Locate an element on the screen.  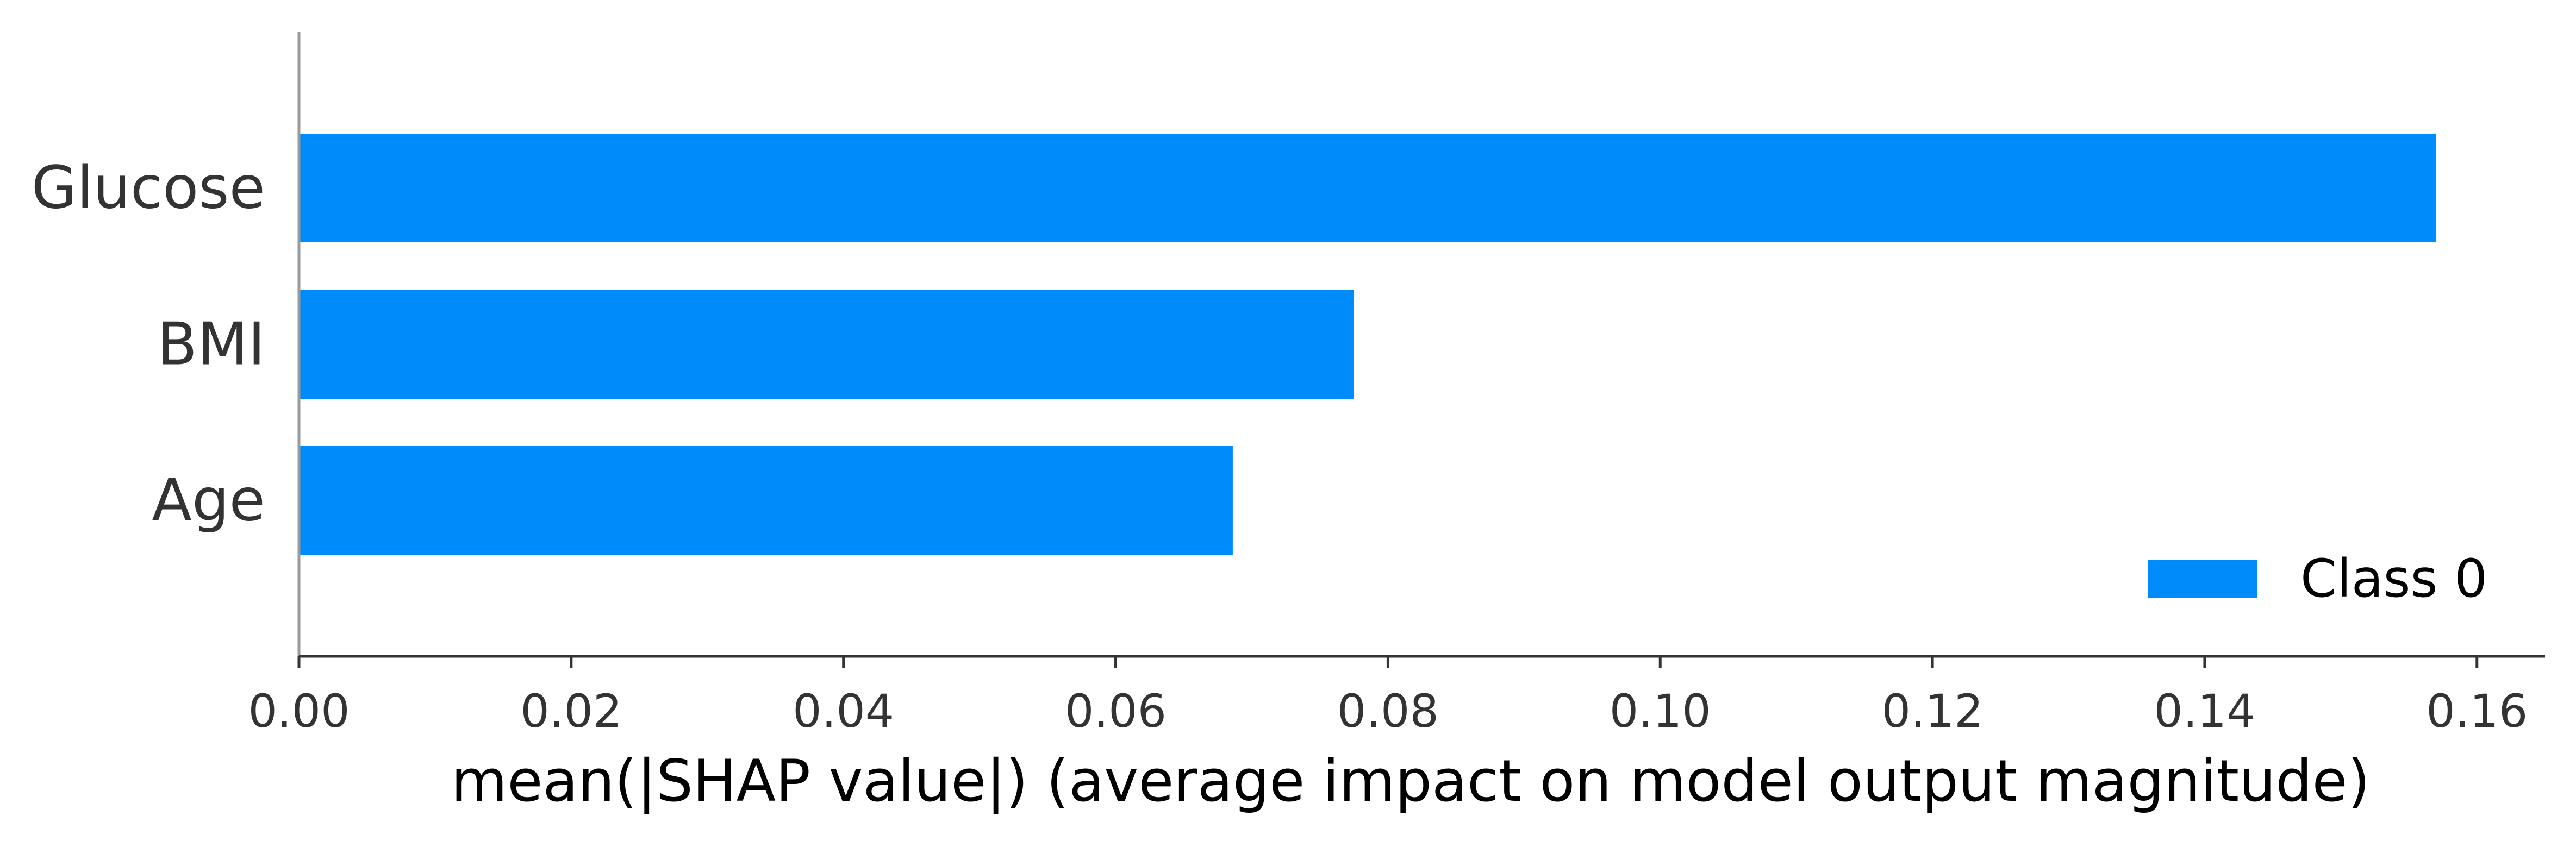
x-ticks: 0.00 0.02 0.04 0.06 0.08 0.10 0.12 0.14 0.16 is located at coordinates (1388, 697).